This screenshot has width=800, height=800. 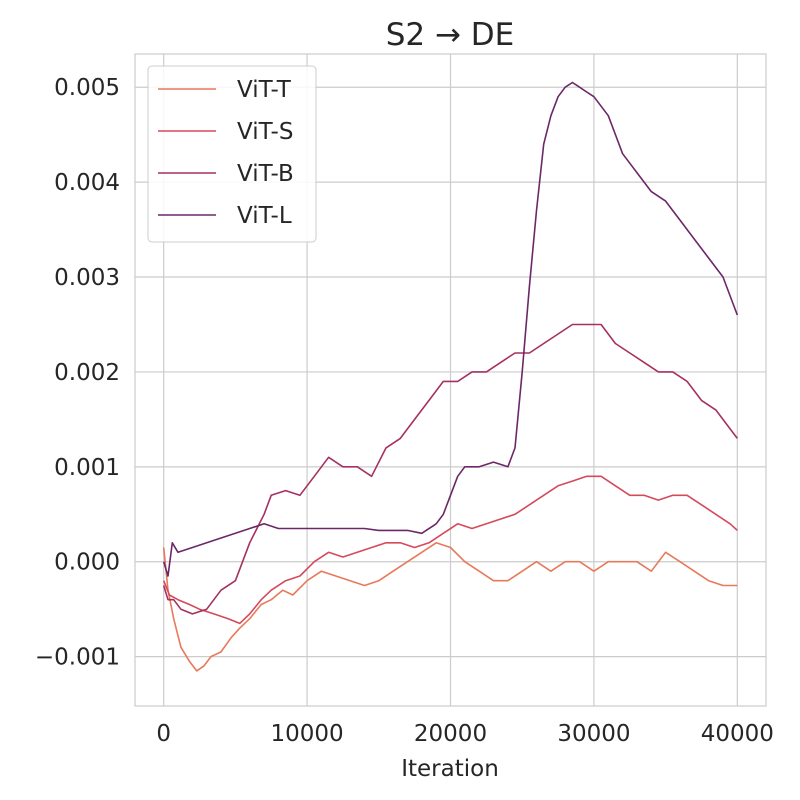 I want to click on legend-label: ViT-B, so click(x=265, y=174).